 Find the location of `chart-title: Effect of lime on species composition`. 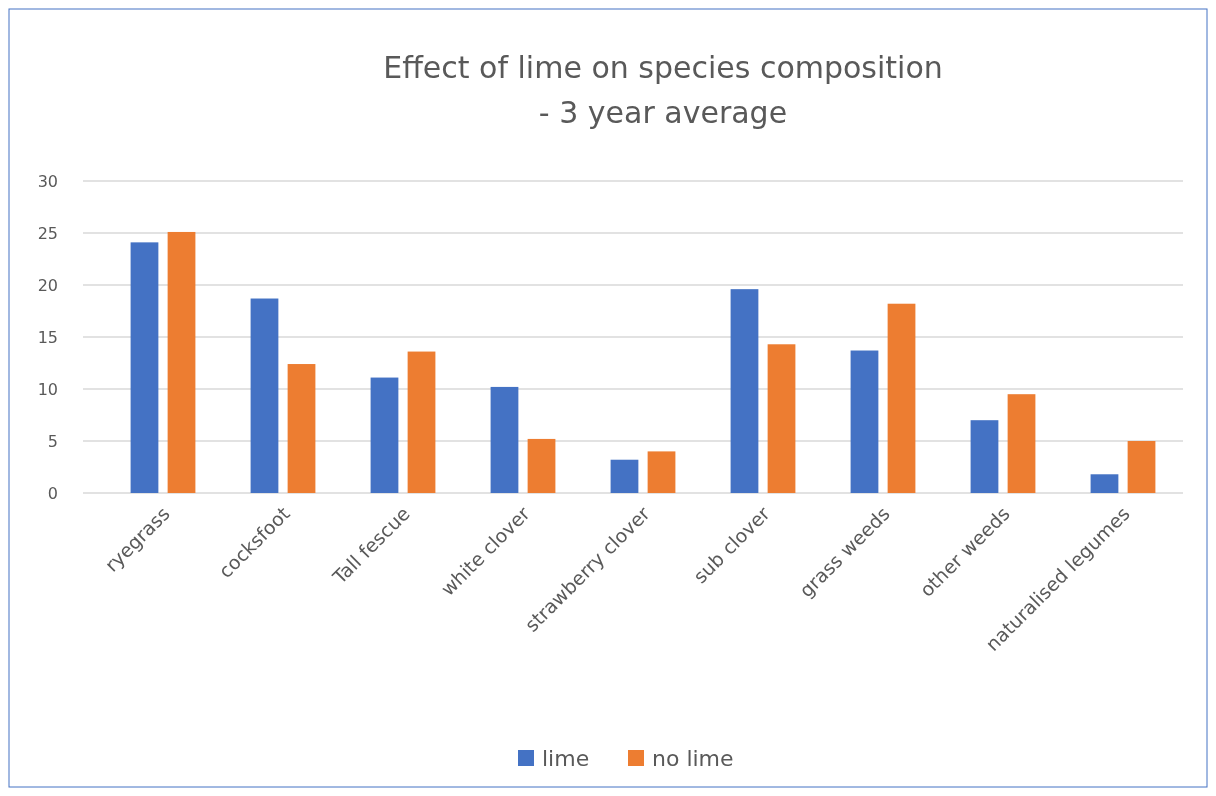

chart-title: Effect of lime on species composition is located at coordinates (663, 67).